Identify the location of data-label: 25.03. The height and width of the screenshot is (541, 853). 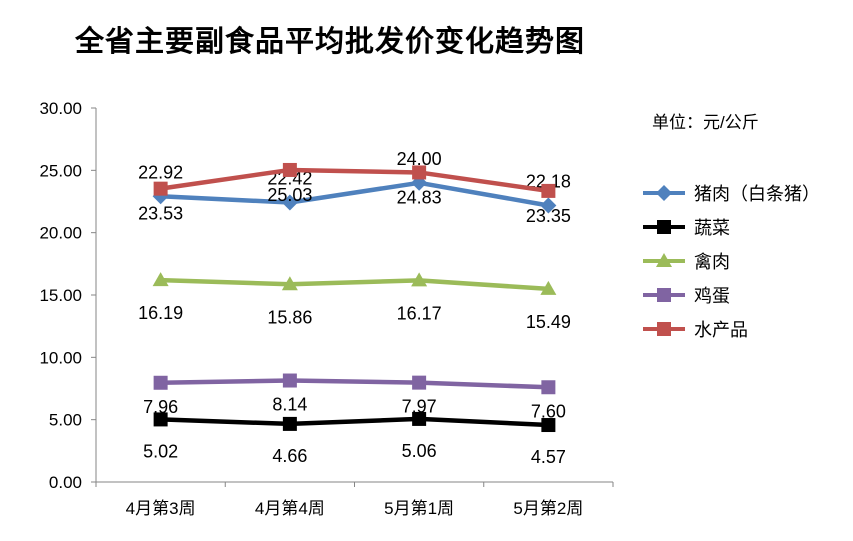
(289, 195).